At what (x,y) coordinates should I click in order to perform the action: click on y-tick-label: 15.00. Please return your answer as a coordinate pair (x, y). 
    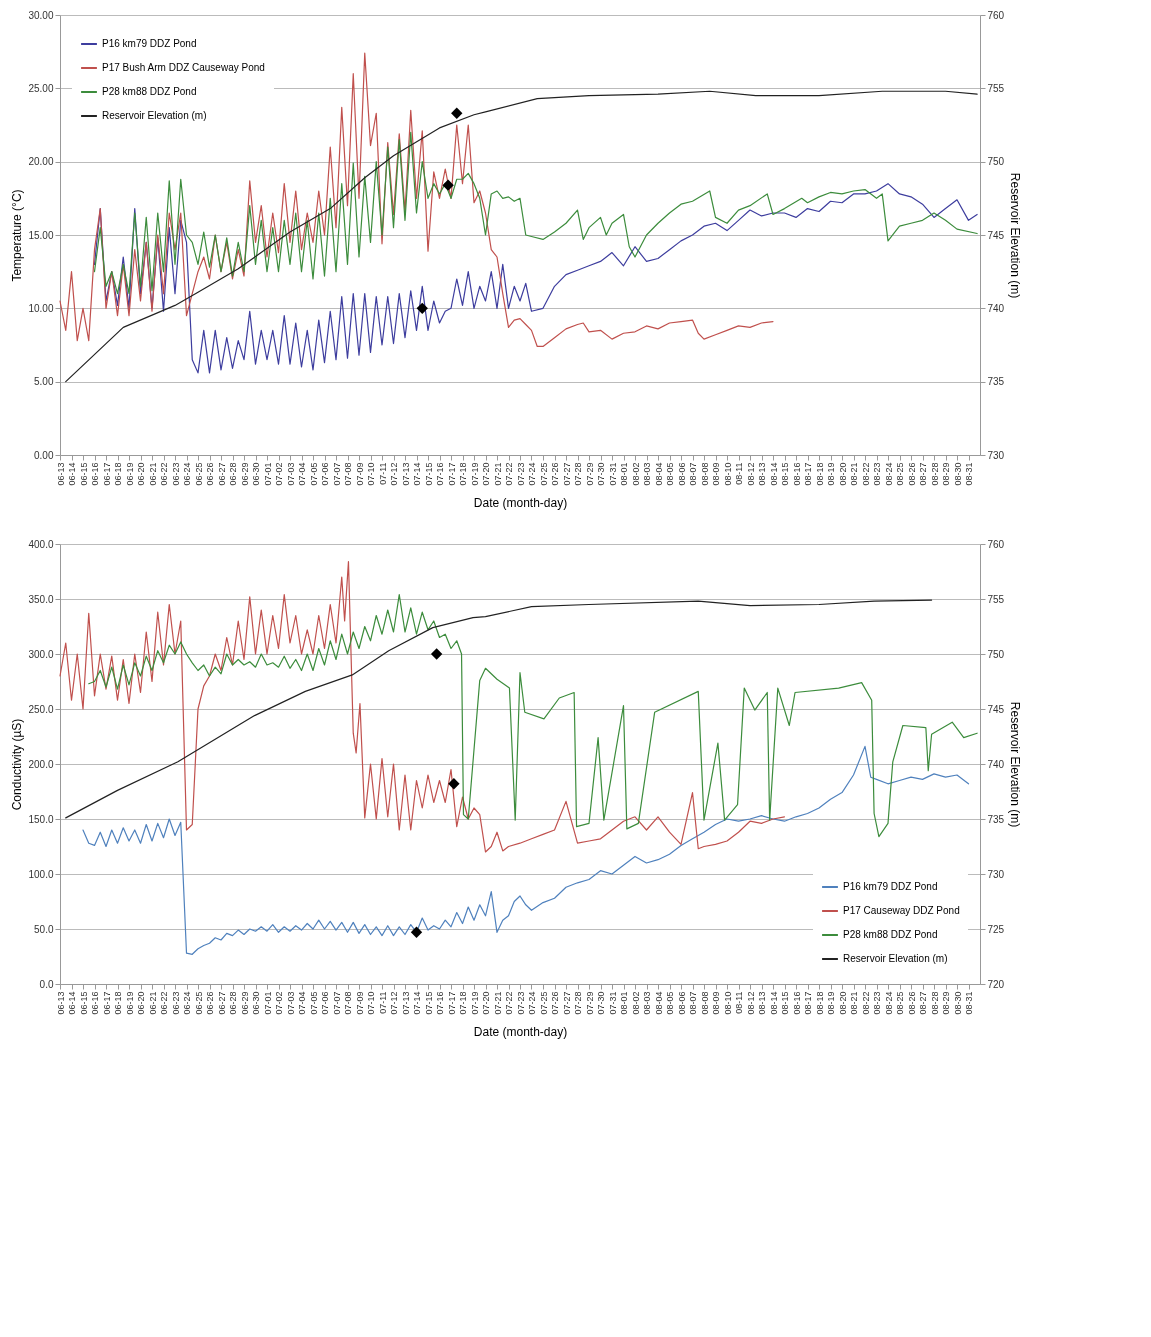
    Looking at the image, I should click on (41, 235).